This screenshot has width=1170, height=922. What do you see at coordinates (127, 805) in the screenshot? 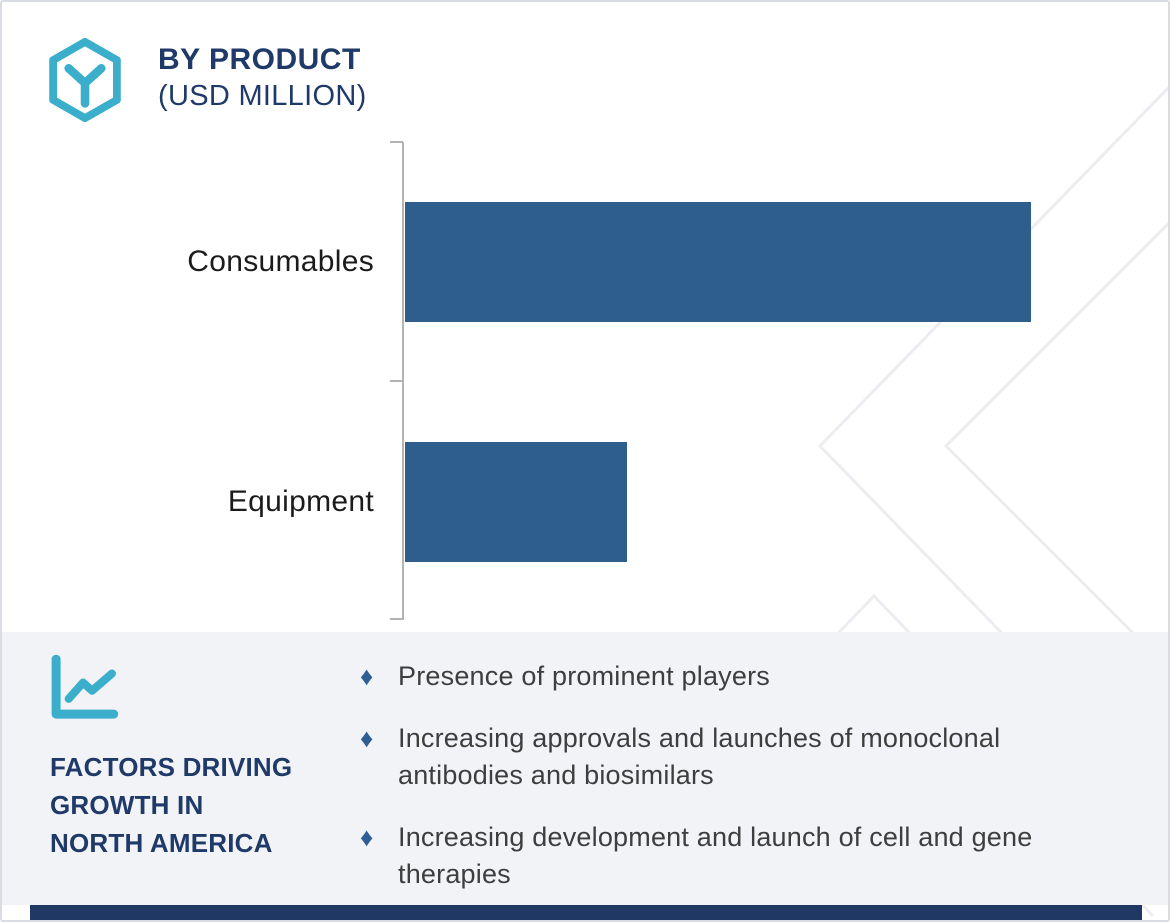
I see `factors-heading-line: GROWTH IN` at bounding box center [127, 805].